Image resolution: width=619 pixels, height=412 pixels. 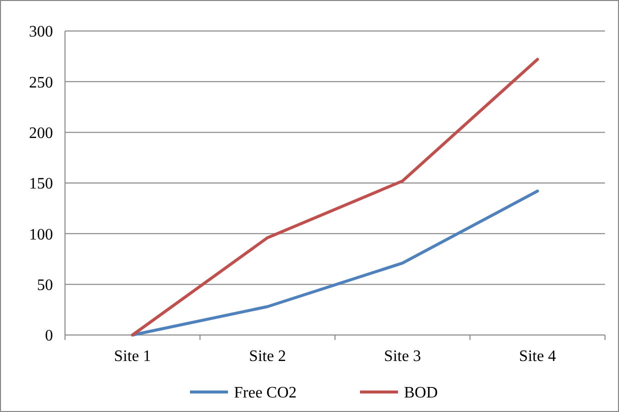 I want to click on y-tick-label: 250, so click(x=41, y=83).